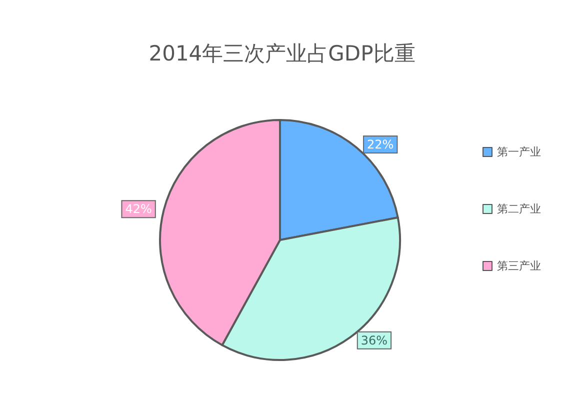 The image size is (564, 418). What do you see at coordinates (374, 340) in the screenshot?
I see `data-label: 36%` at bounding box center [374, 340].